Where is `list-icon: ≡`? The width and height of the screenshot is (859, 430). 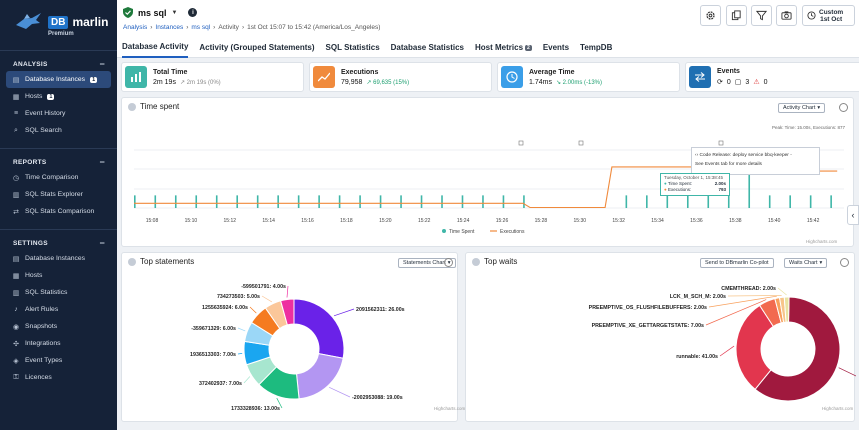
list-icon: ≡ is located at coordinates (16, 113).